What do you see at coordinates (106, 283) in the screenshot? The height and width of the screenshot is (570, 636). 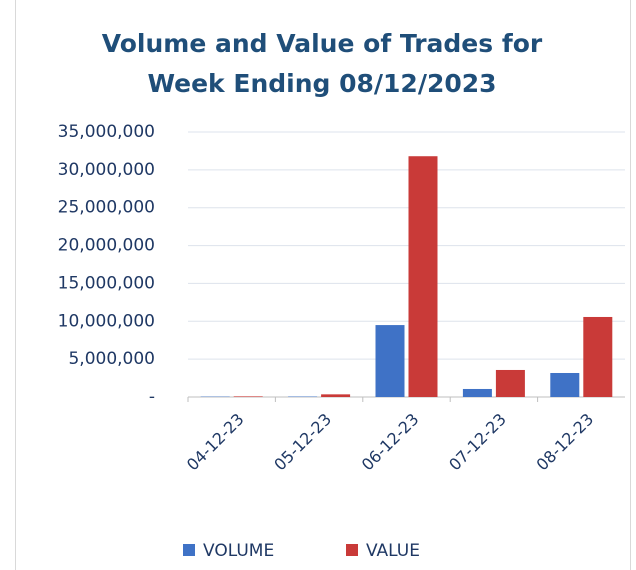 I see `y-tick-label: 15,000,000` at bounding box center [106, 283].